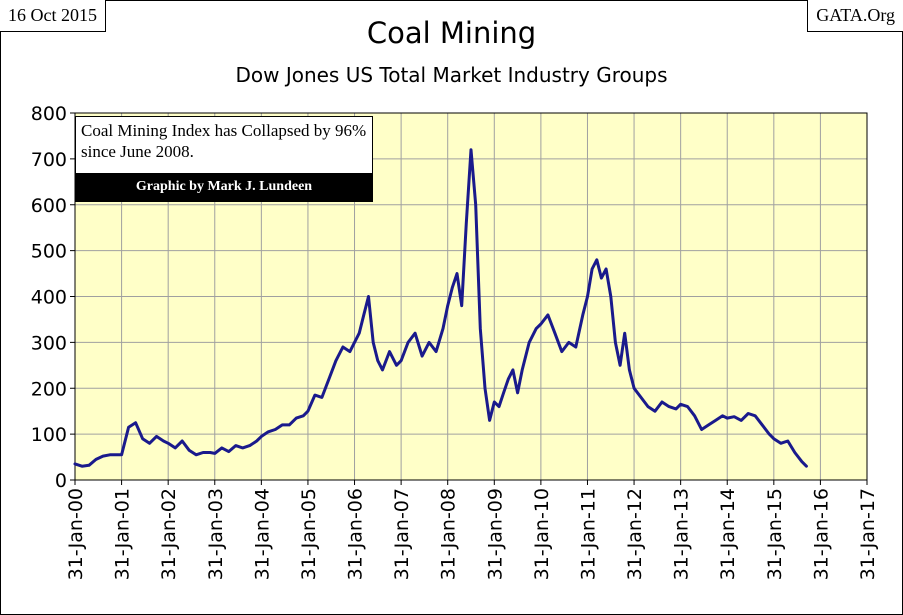  I want to click on y-tick-label: 600, so click(49, 206).